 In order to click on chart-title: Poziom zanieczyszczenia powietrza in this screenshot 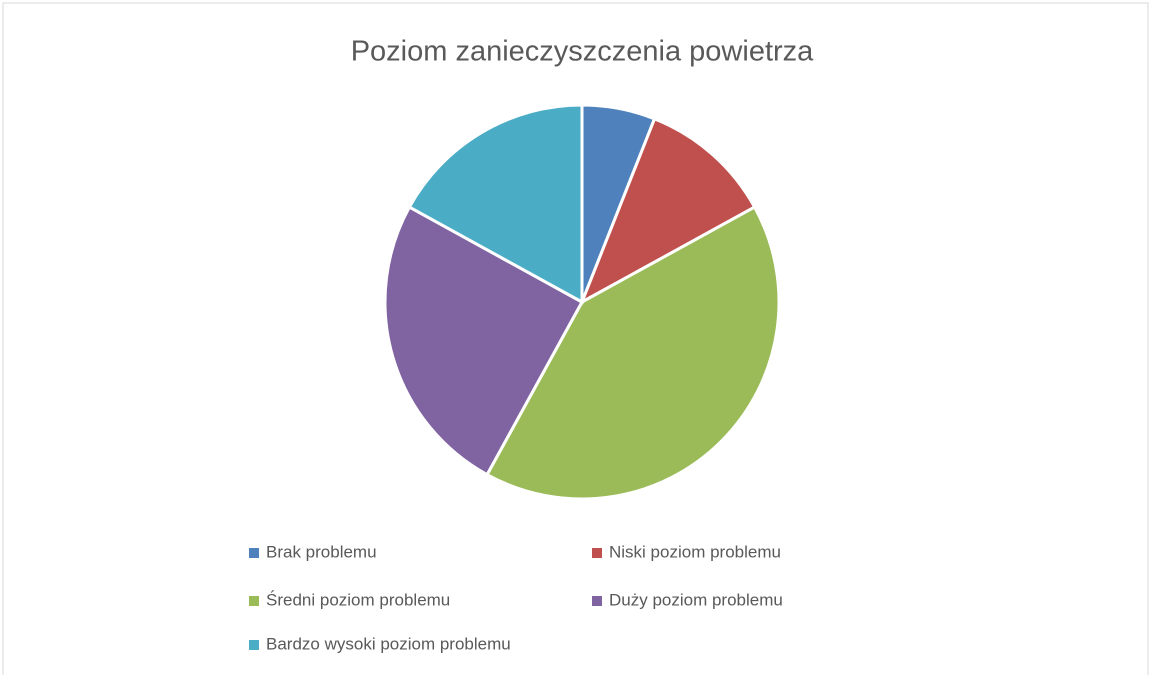, I will do `click(582, 52)`.